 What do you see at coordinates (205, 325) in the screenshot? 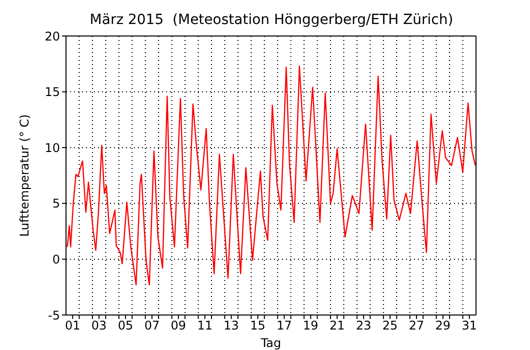
I see `x-tick-label: 11` at bounding box center [205, 325].